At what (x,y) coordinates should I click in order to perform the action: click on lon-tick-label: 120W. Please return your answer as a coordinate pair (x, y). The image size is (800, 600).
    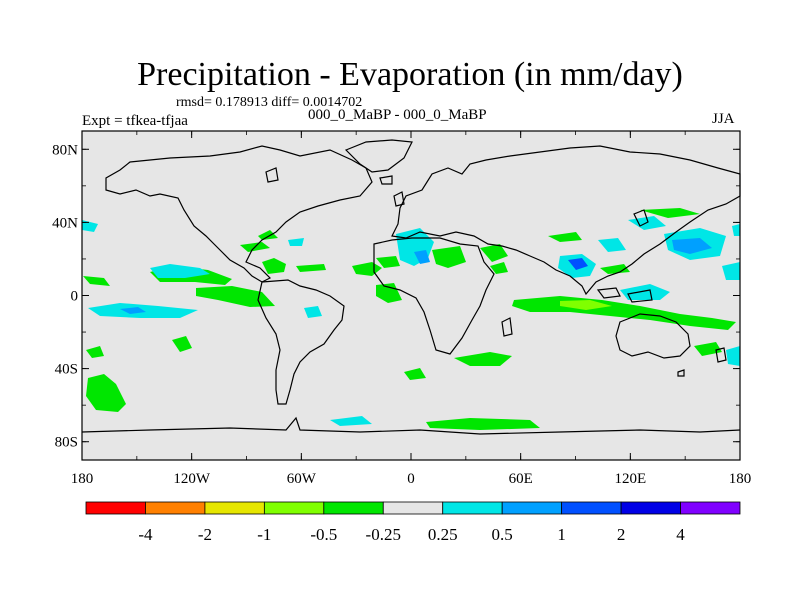
    Looking at the image, I should click on (192, 479).